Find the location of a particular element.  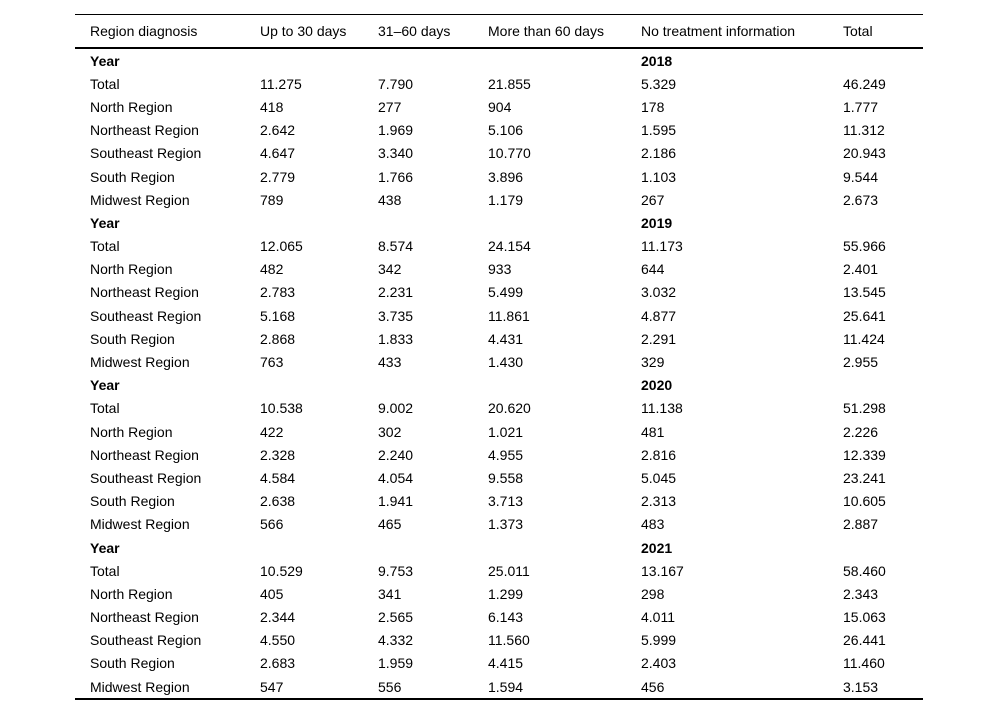

value-cell: 4.415 is located at coordinates (506, 663).